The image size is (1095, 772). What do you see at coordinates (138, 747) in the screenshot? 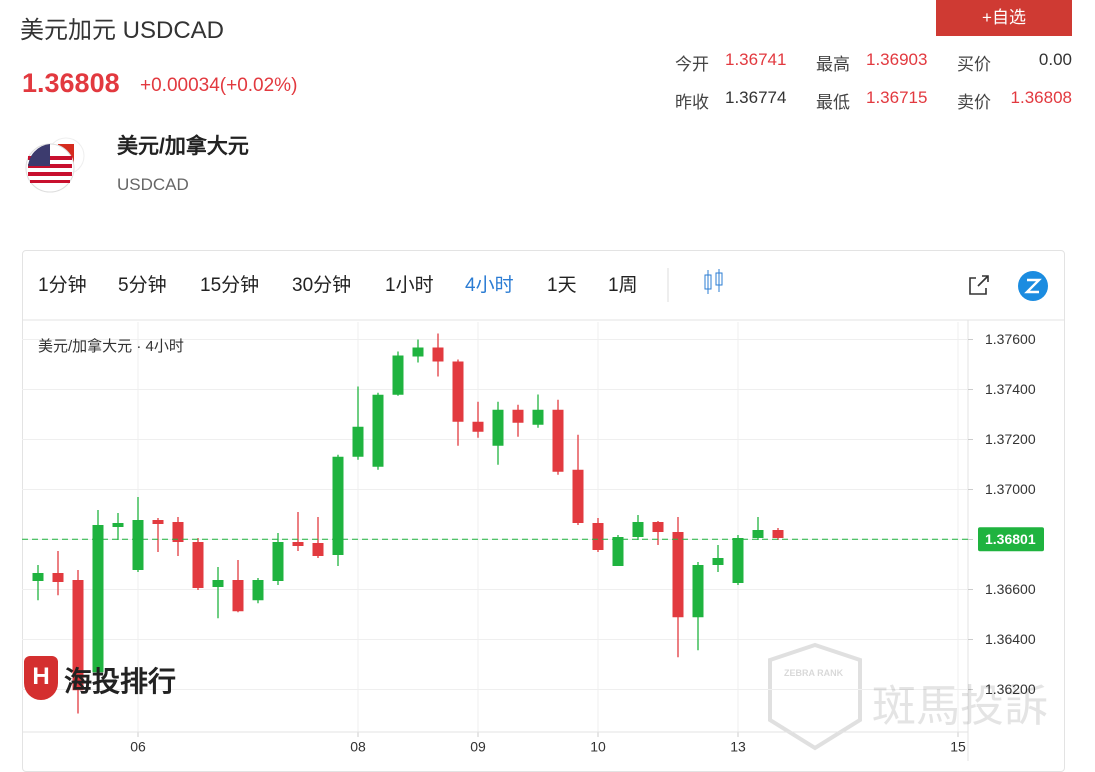
I see `x-tick-label: 06` at bounding box center [138, 747].